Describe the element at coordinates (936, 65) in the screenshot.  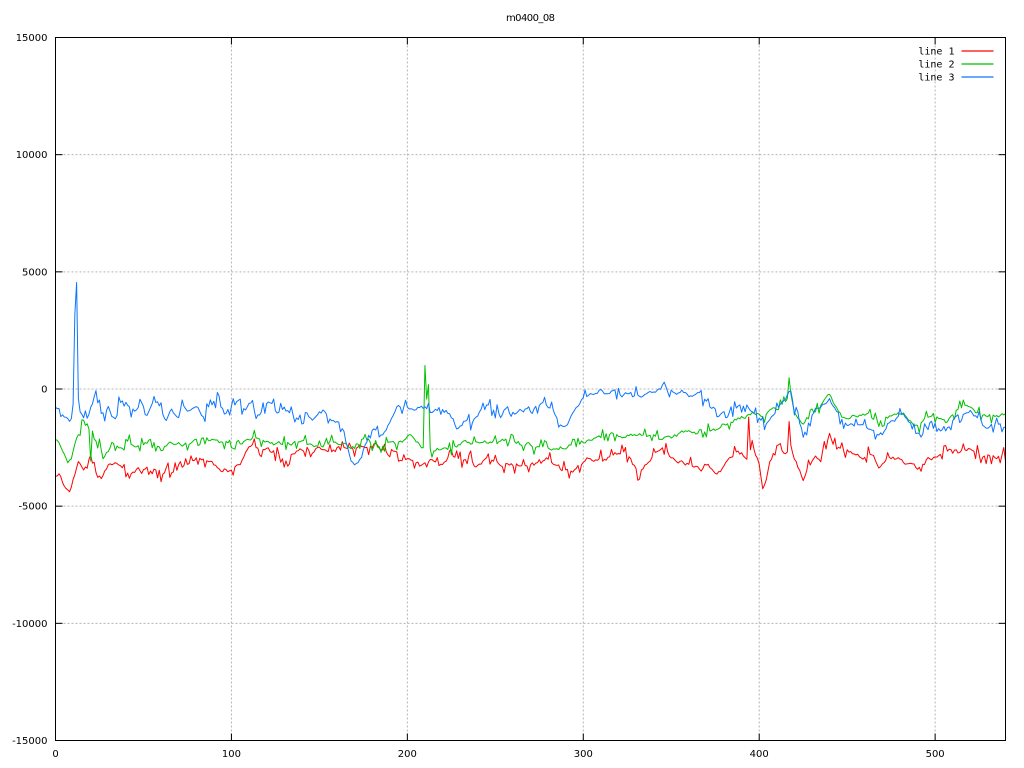
I see `legend-label-line-2: line 2` at that location.